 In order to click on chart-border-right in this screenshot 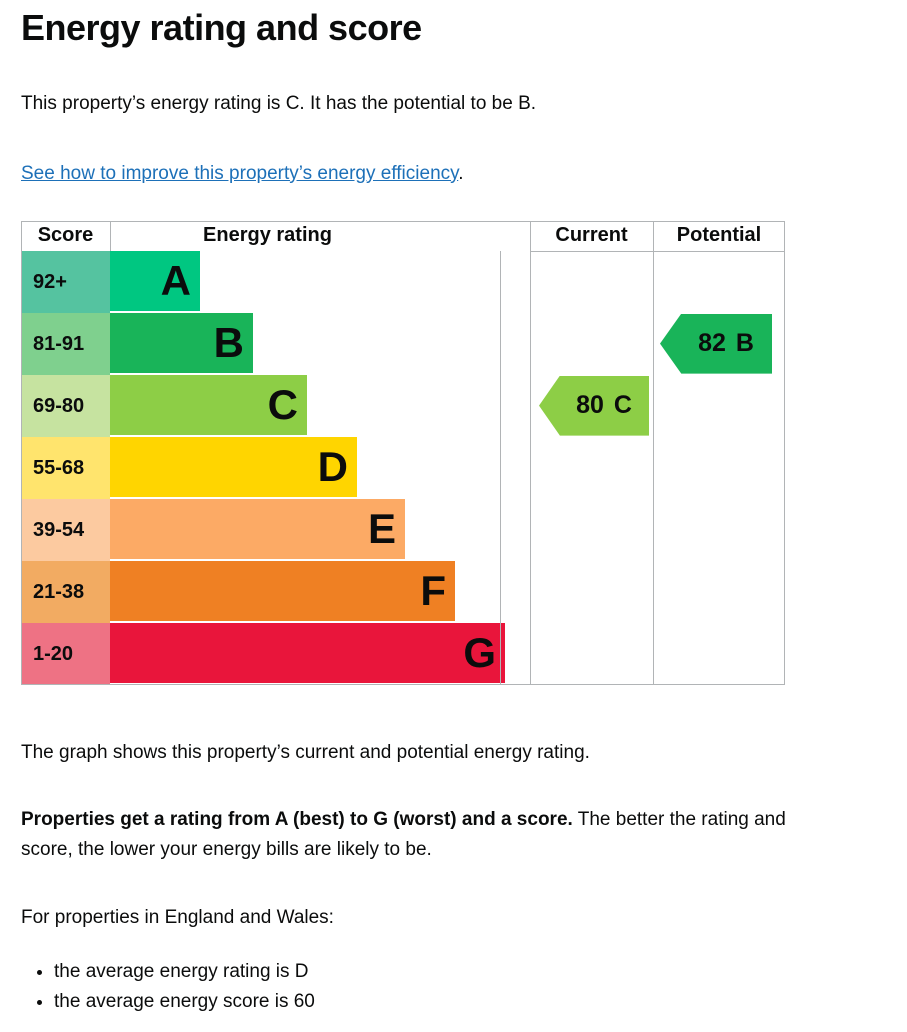, I will do `click(784, 452)`.